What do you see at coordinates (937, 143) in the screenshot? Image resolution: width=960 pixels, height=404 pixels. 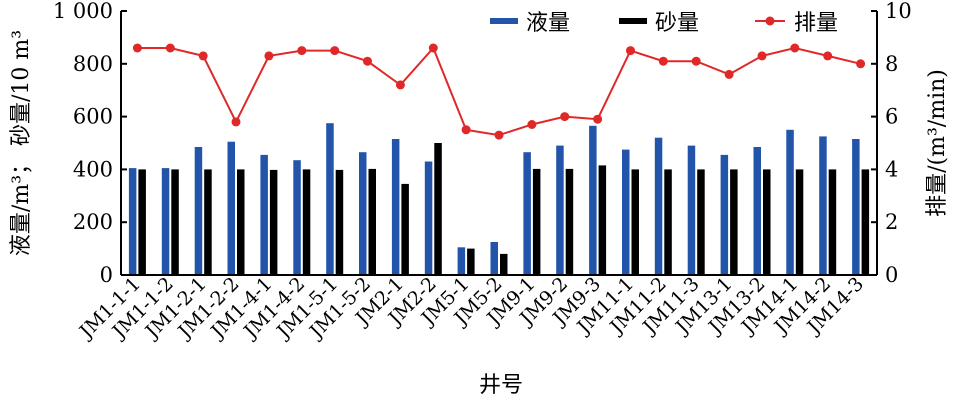 I see `y-right-axis-title: 排量/(m³/min)` at bounding box center [937, 143].